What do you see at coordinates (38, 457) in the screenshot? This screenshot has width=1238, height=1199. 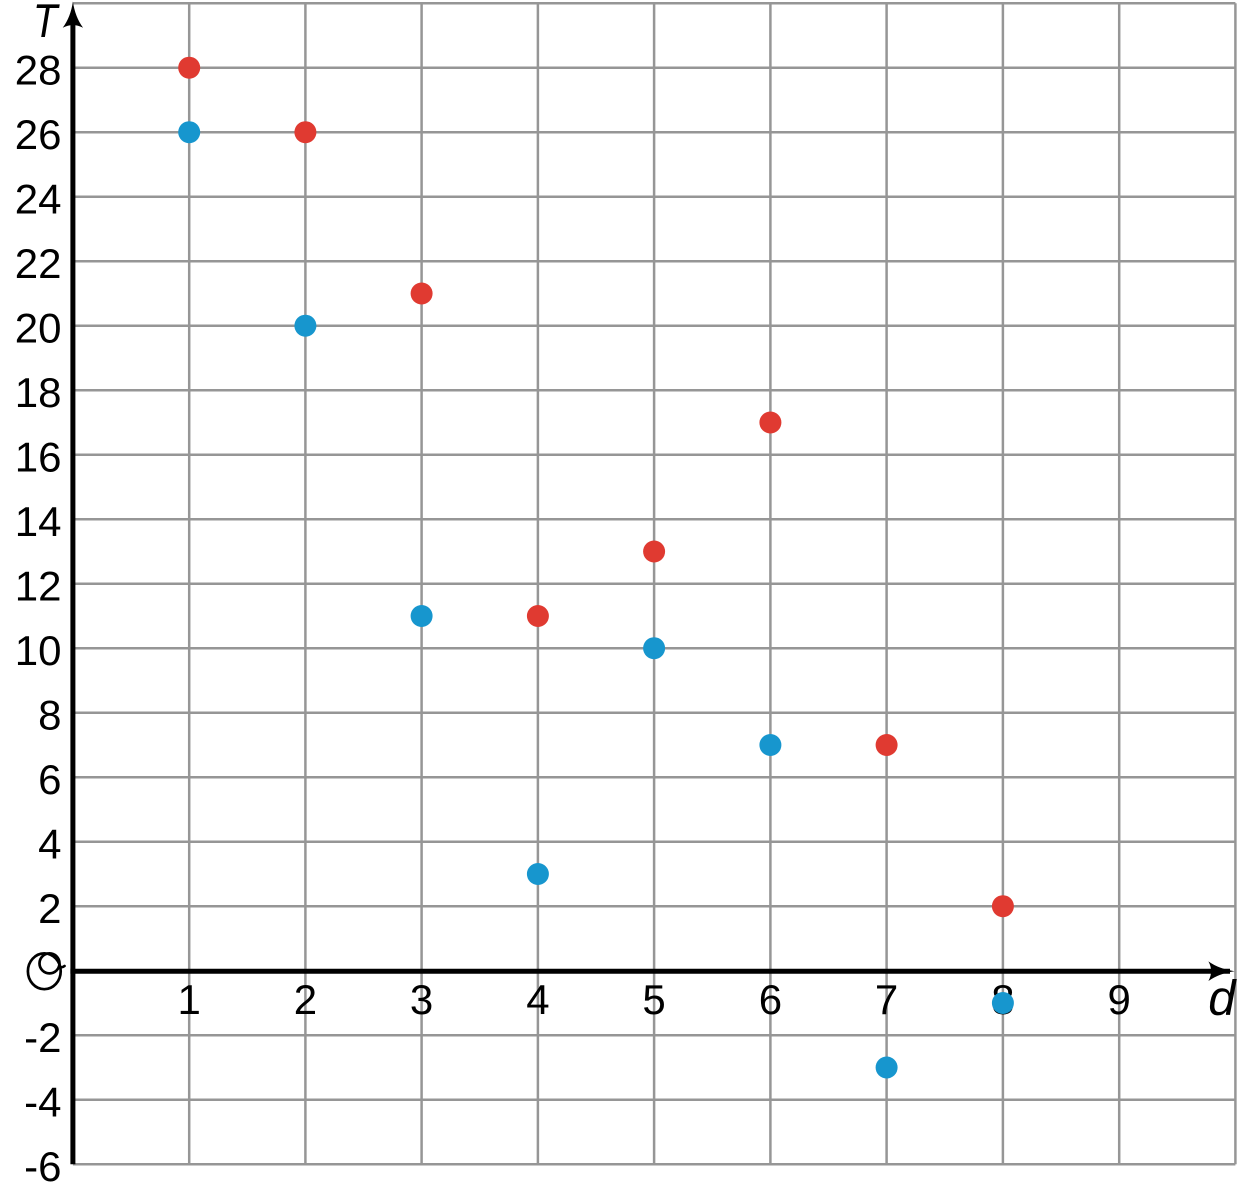 I see `svg-text: 16` at bounding box center [38, 457].